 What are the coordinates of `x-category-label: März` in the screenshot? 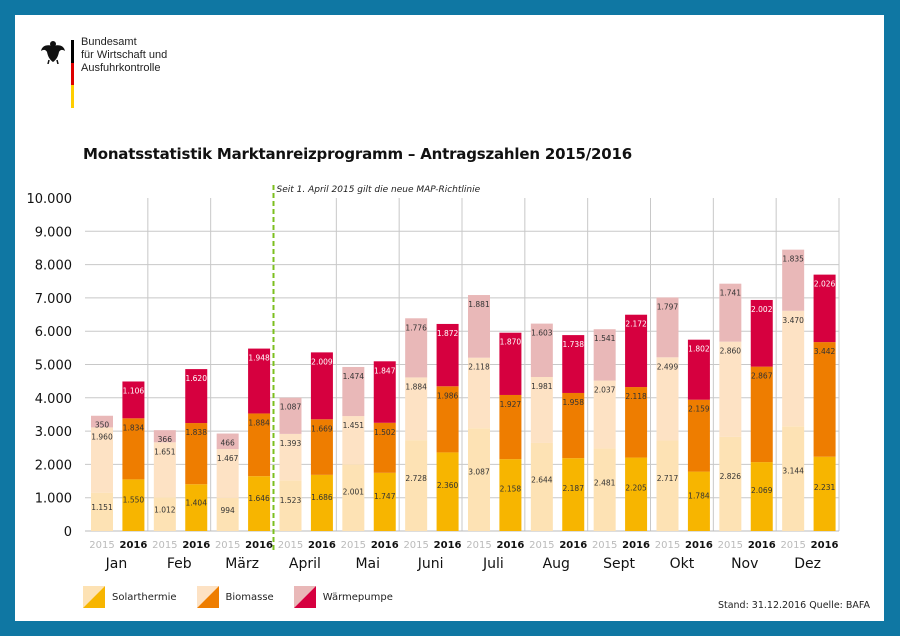 It's located at (242, 564).